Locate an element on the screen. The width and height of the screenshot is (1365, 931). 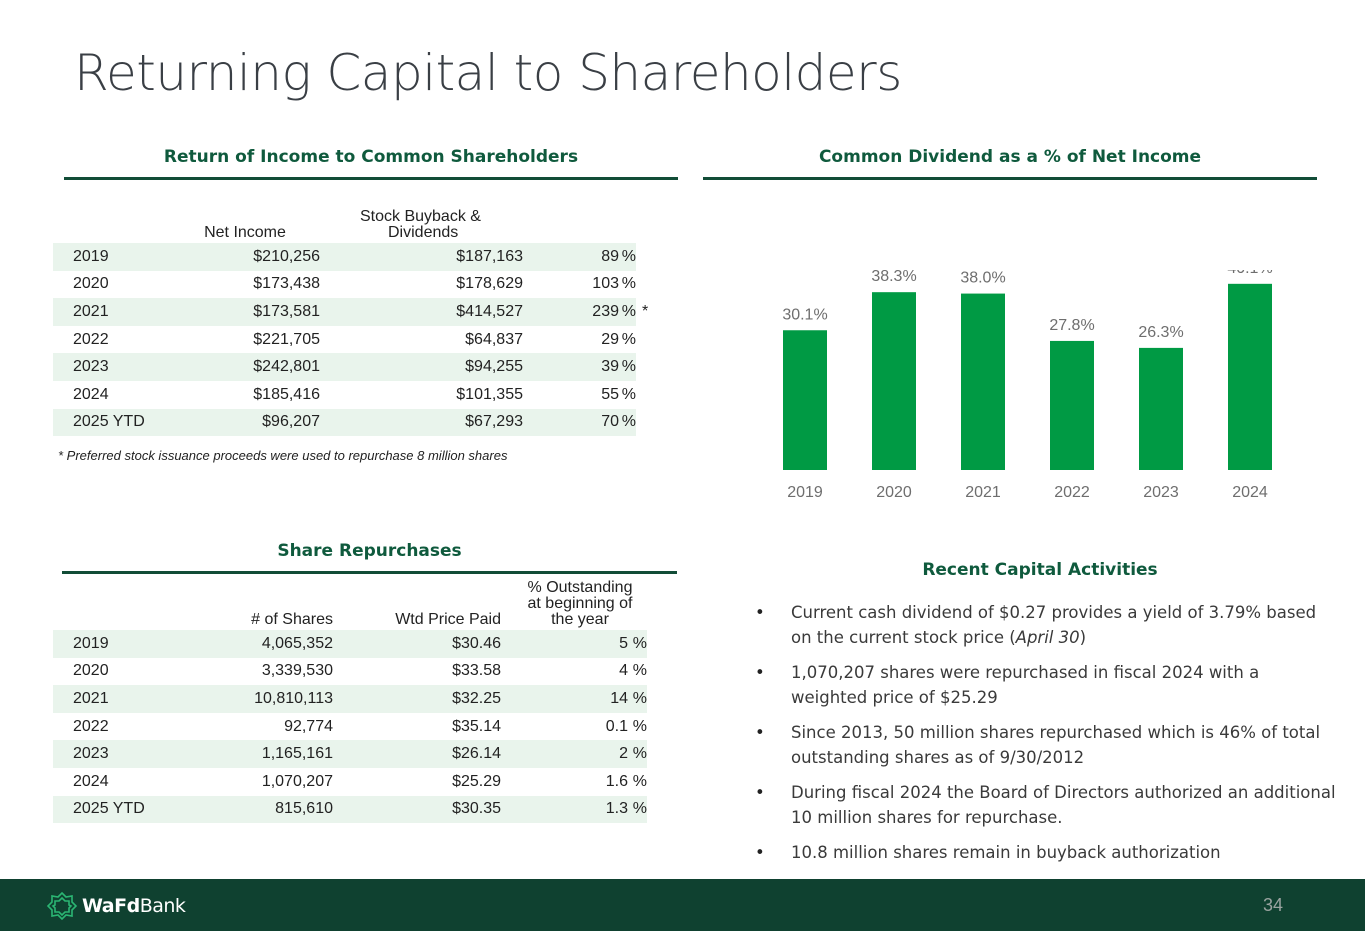
table-row: 2022 92,774 $35.14 0.1 % is located at coordinates (360, 726).